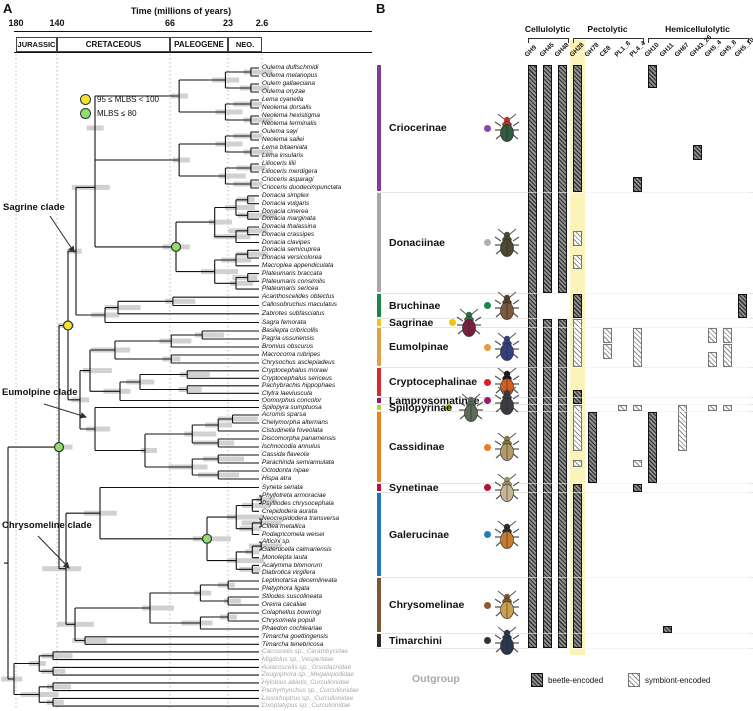 This screenshot has width=753, height=711. I want to click on species-label: Lilioceris lilii, so click(279, 163).